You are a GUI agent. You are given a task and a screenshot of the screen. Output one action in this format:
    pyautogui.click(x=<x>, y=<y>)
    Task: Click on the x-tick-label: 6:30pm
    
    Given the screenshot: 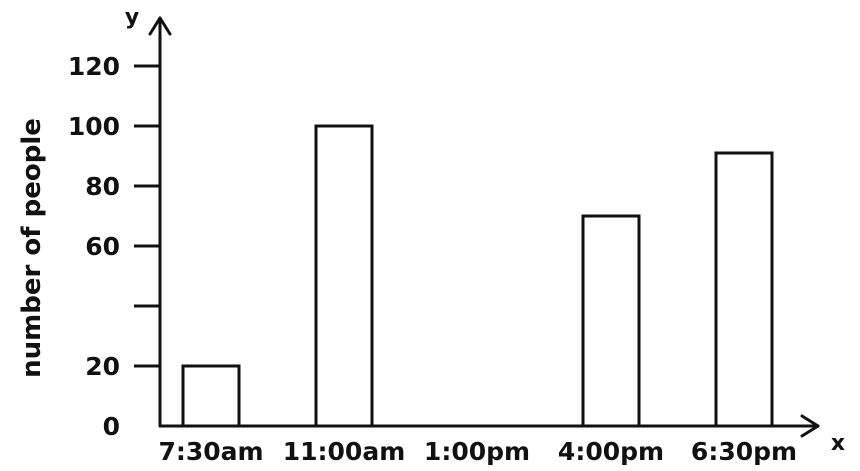 What is the action you would take?
    pyautogui.click(x=744, y=451)
    